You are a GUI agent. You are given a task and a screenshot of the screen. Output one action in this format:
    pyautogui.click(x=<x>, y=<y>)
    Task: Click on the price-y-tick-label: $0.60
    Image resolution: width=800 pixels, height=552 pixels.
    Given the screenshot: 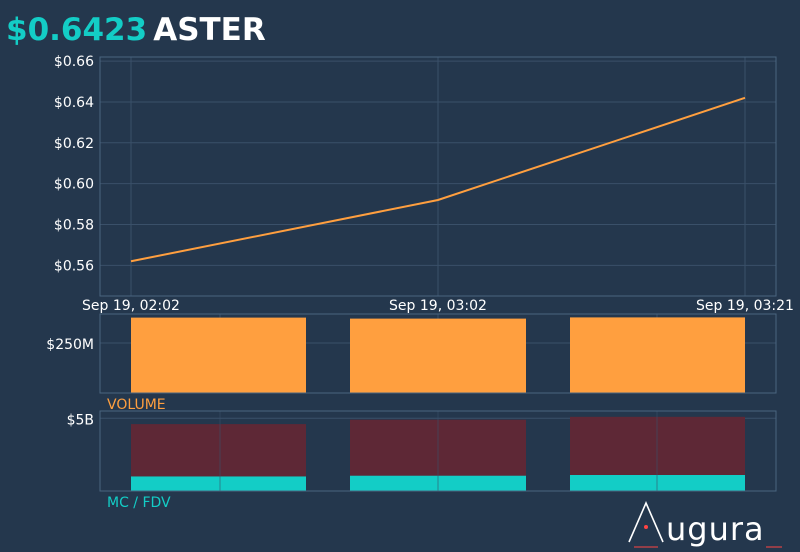 What is the action you would take?
    pyautogui.click(x=74, y=185)
    